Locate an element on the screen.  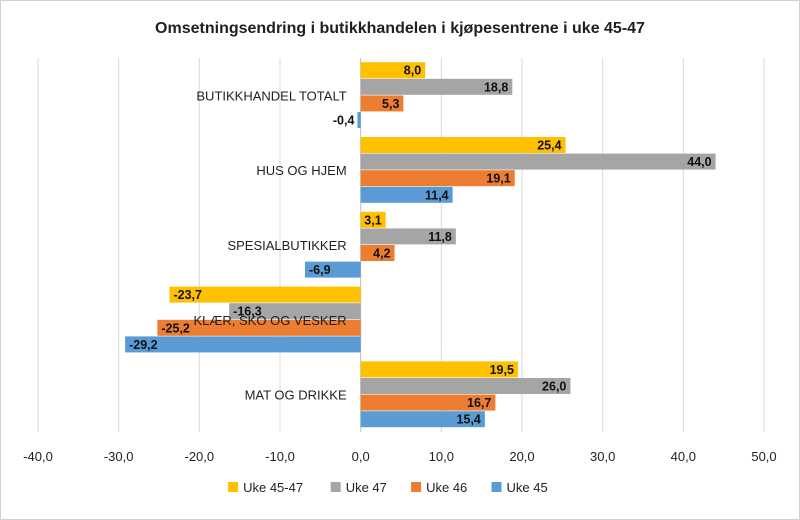
x-tick-label: 40,0 is located at coordinates (683, 456).